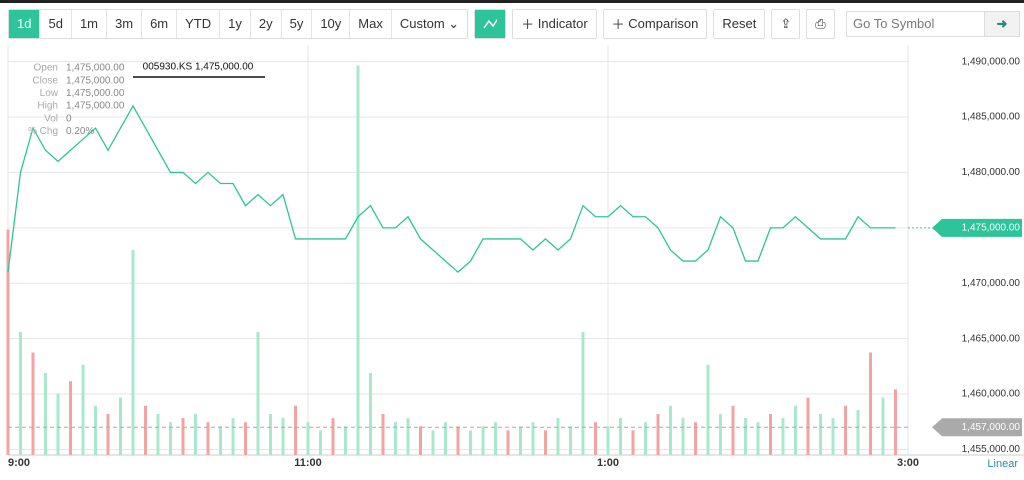 The height and width of the screenshot is (480, 1024). I want to click on x-tick-label: 11:00, so click(308, 463).